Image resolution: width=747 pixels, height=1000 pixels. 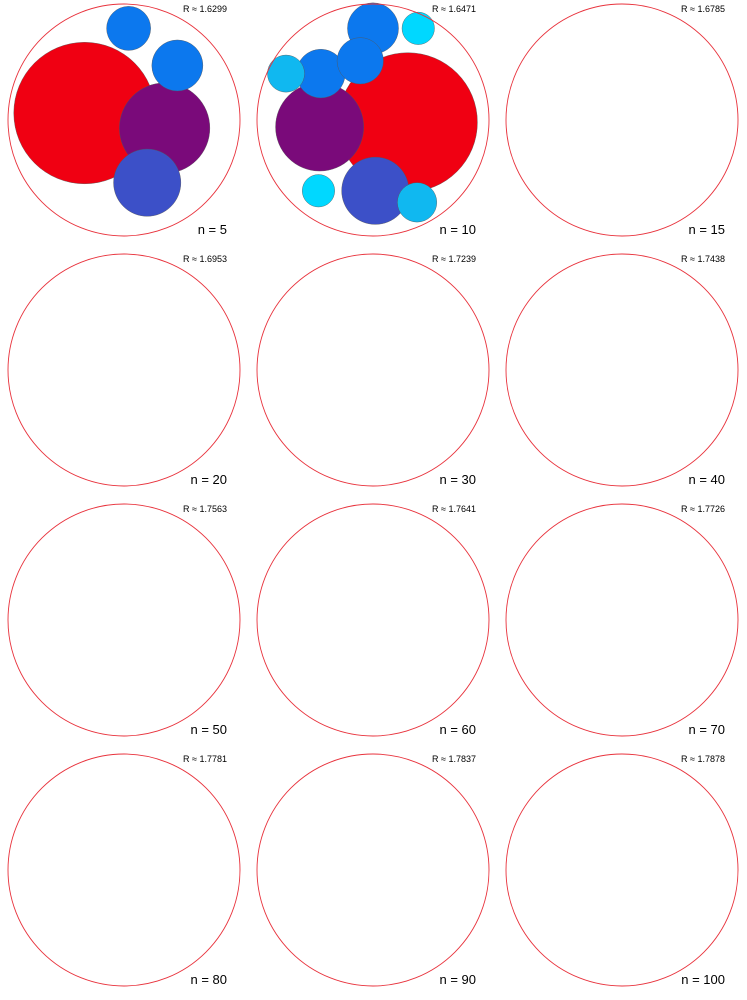 What do you see at coordinates (703, 979) in the screenshot?
I see `count-label: n = 100` at bounding box center [703, 979].